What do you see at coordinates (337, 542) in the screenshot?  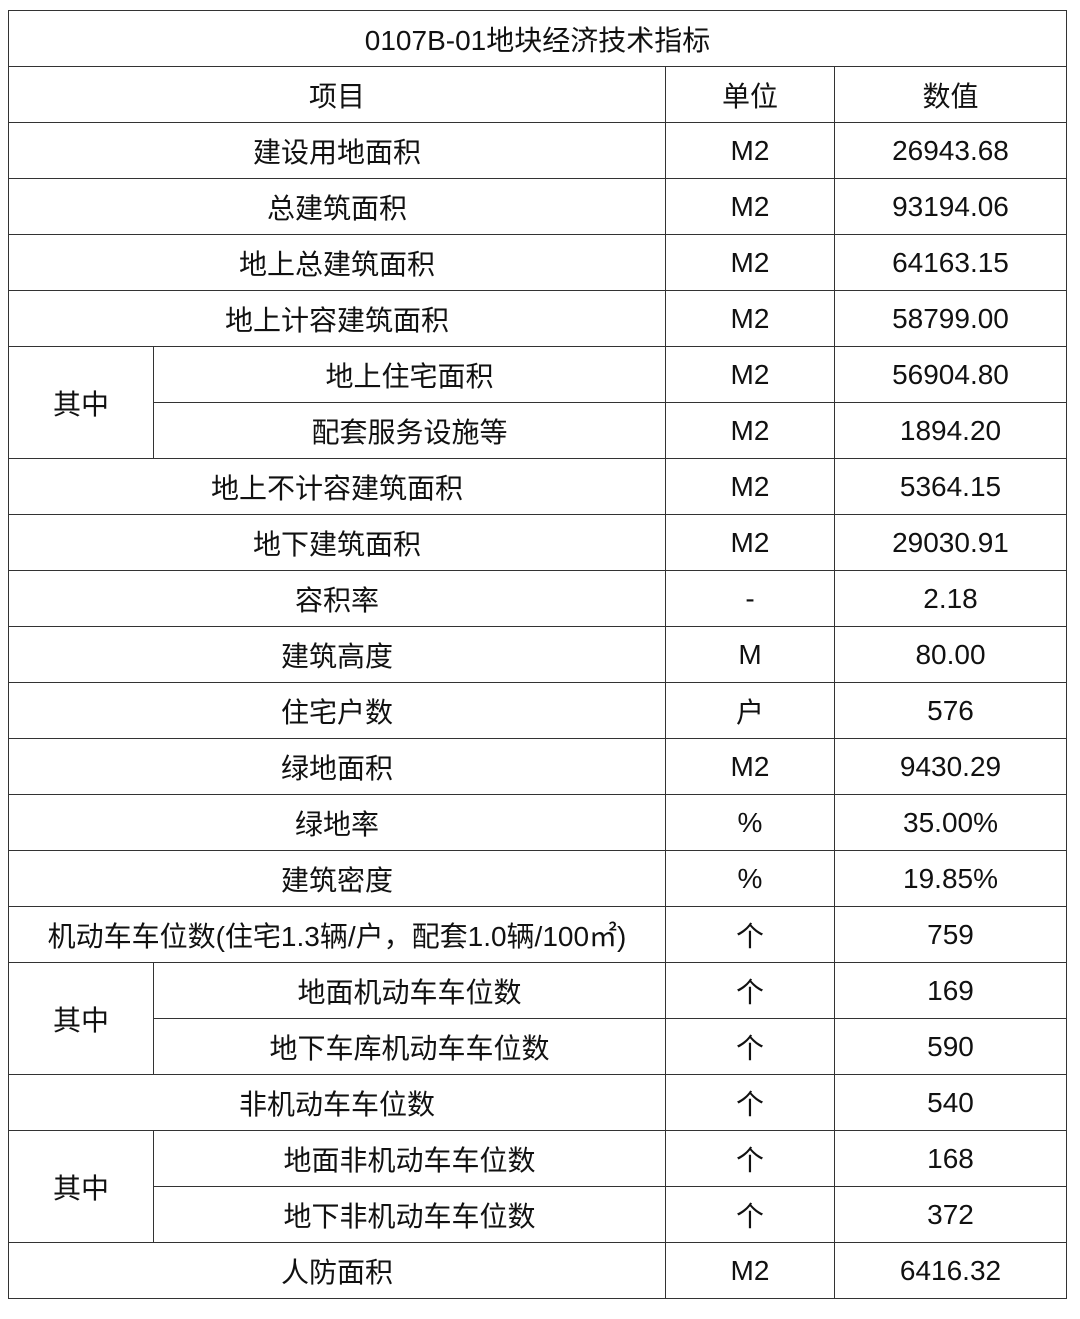 I see `item-name: 地下建筑面积` at bounding box center [337, 542].